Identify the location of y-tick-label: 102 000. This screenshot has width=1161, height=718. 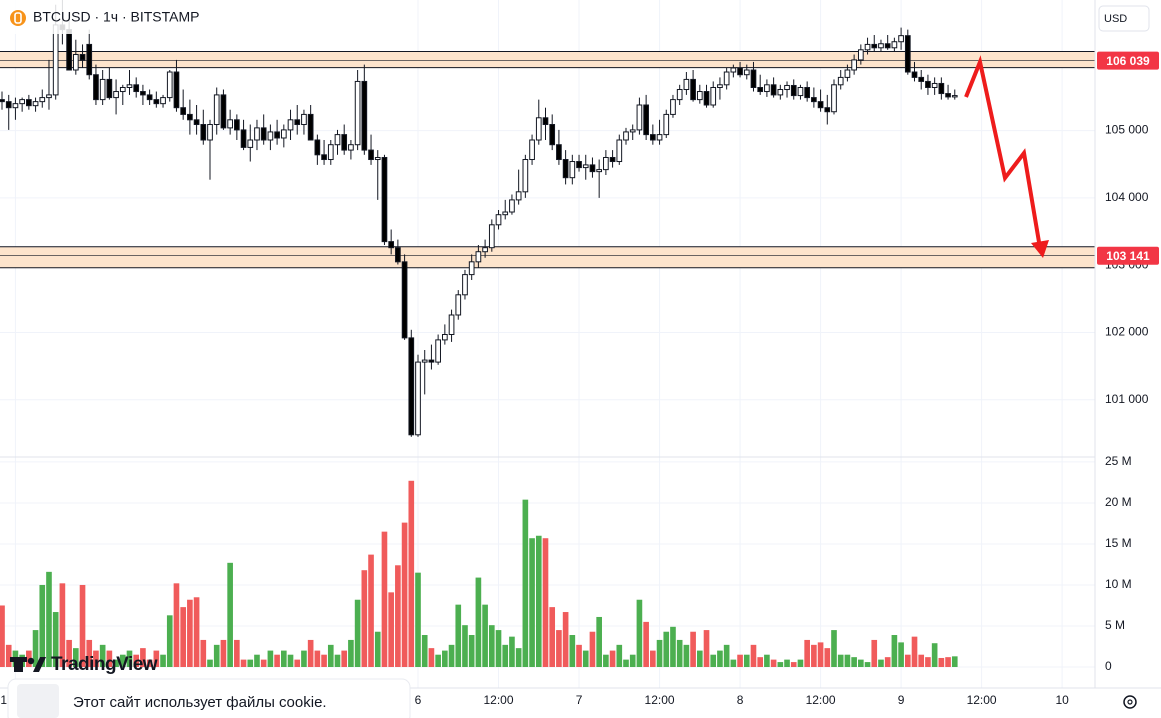
(1127, 332).